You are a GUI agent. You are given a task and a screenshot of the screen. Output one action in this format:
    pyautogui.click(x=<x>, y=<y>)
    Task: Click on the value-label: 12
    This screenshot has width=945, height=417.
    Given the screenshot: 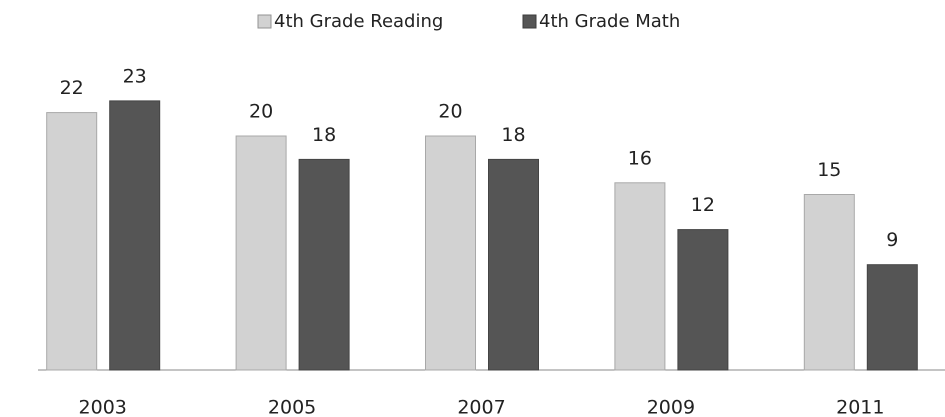 What is the action you would take?
    pyautogui.click(x=703, y=205)
    